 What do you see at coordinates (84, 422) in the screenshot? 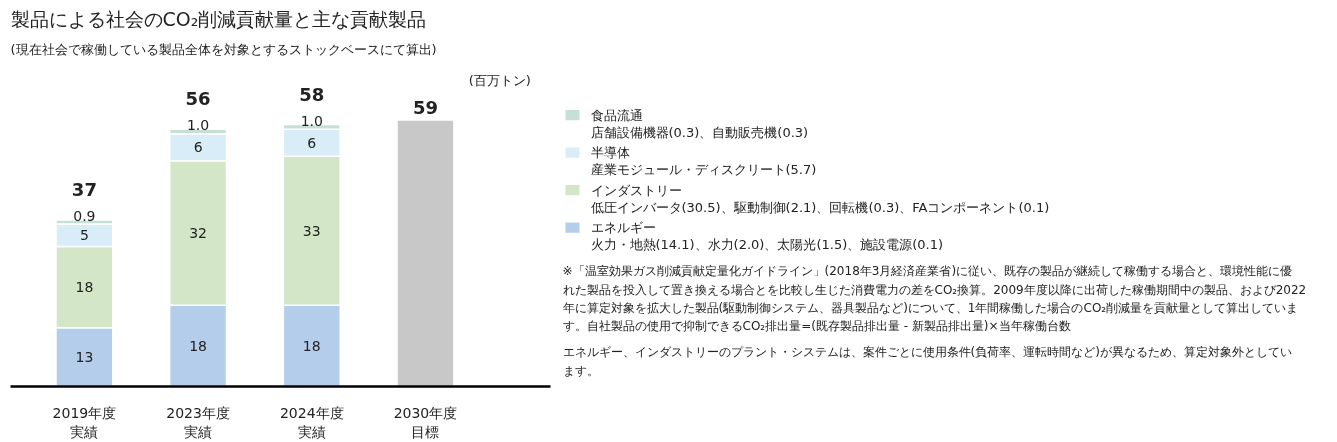
I see `x-tick-label: 2019年度実績` at bounding box center [84, 422].